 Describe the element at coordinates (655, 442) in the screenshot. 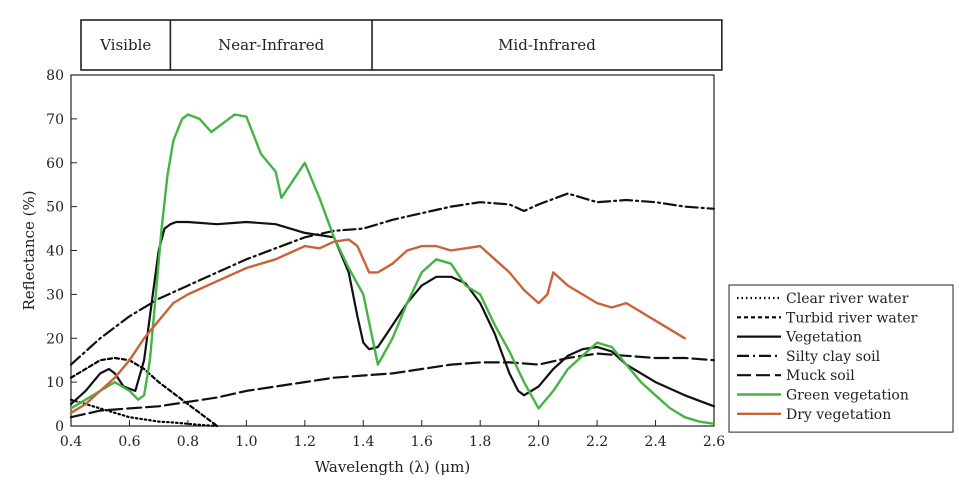

I see `x-tick-label: 2.4` at that location.